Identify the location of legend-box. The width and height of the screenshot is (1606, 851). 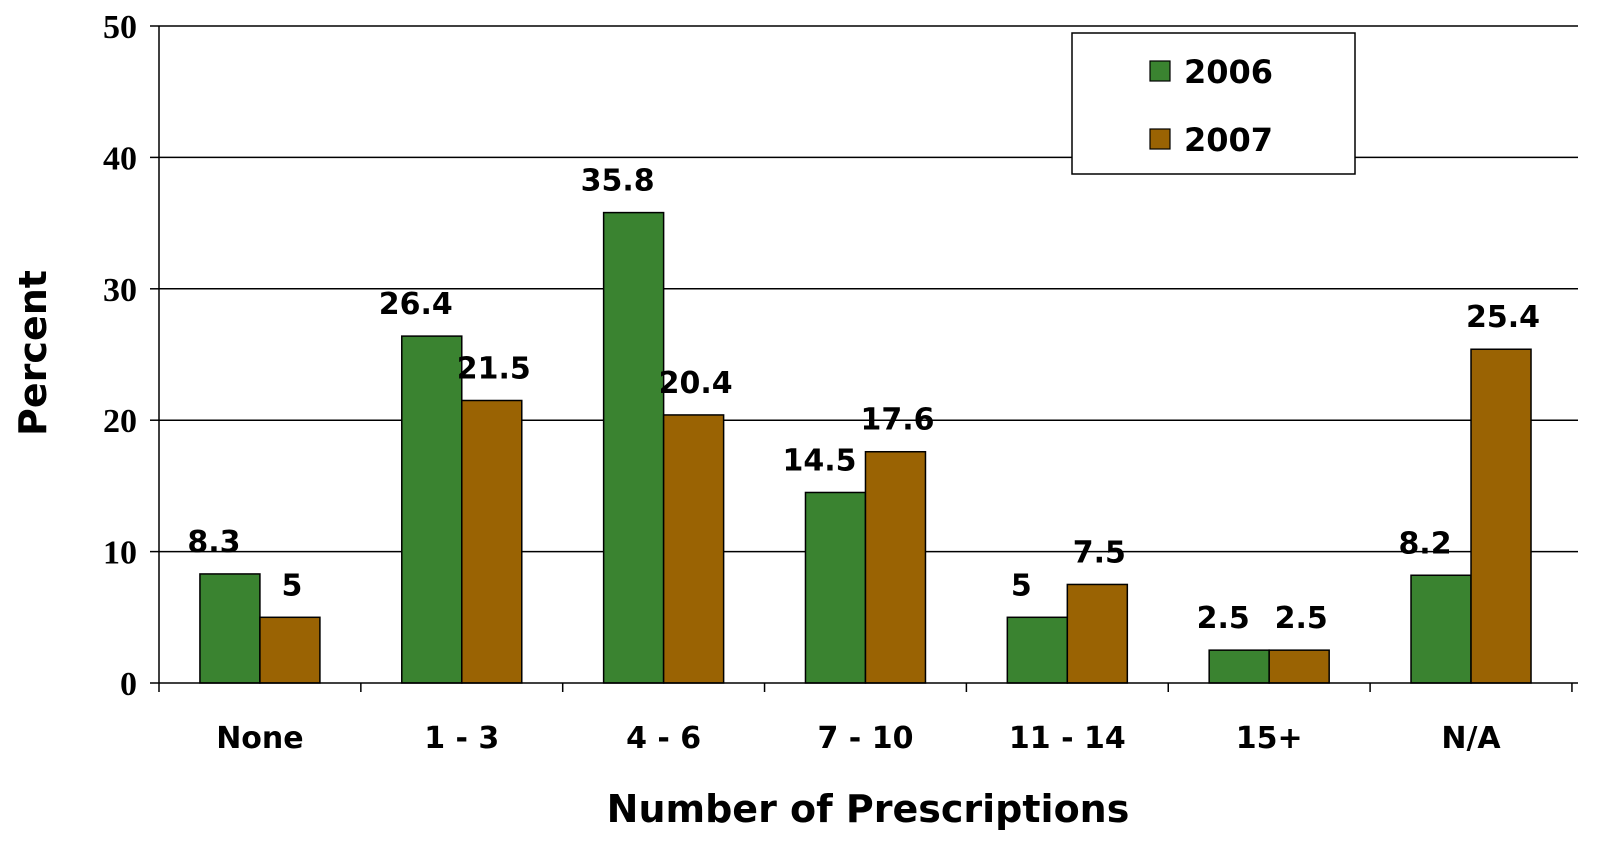
(1213, 103).